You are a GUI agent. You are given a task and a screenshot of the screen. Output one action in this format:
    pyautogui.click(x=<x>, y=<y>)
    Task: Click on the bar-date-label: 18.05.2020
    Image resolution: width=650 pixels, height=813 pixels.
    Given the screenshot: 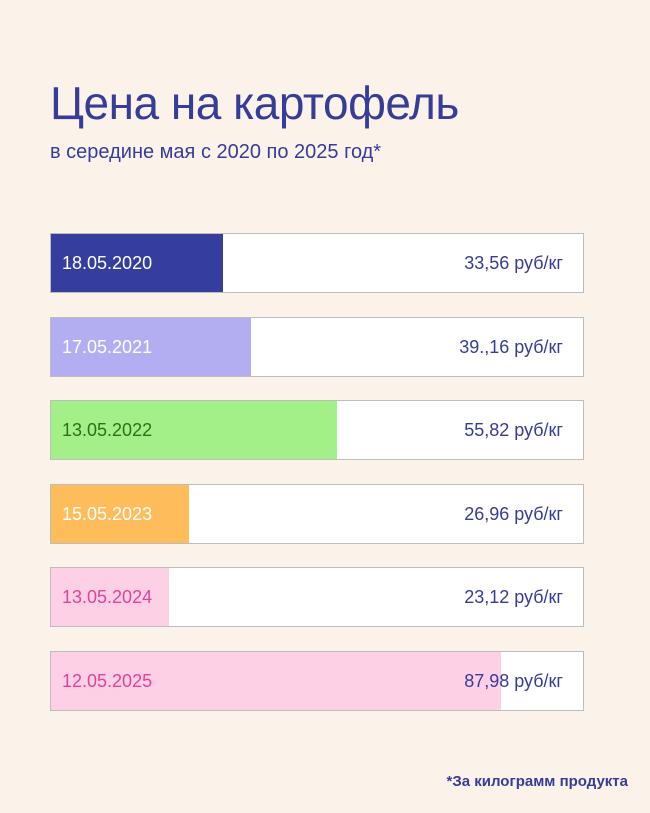 What is the action you would take?
    pyautogui.click(x=107, y=263)
    